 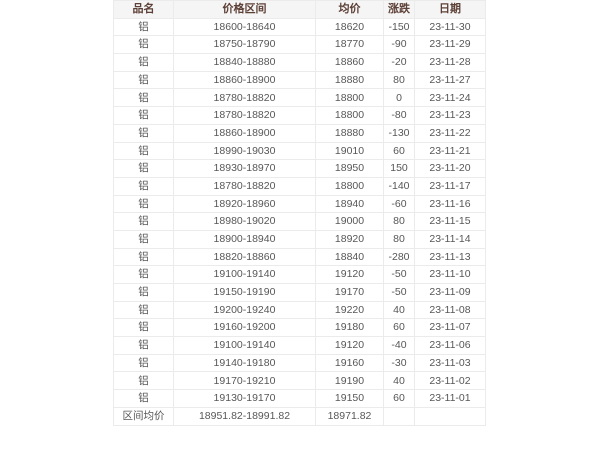 What do you see at coordinates (349, 292) in the screenshot?
I see `cell-avg-price: 19170` at bounding box center [349, 292].